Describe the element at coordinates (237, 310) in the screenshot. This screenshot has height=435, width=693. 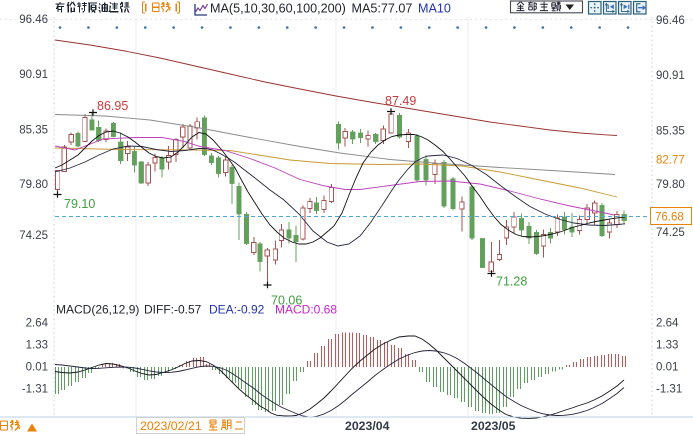
I see `svg-text: DEA:-0.92` at that location.